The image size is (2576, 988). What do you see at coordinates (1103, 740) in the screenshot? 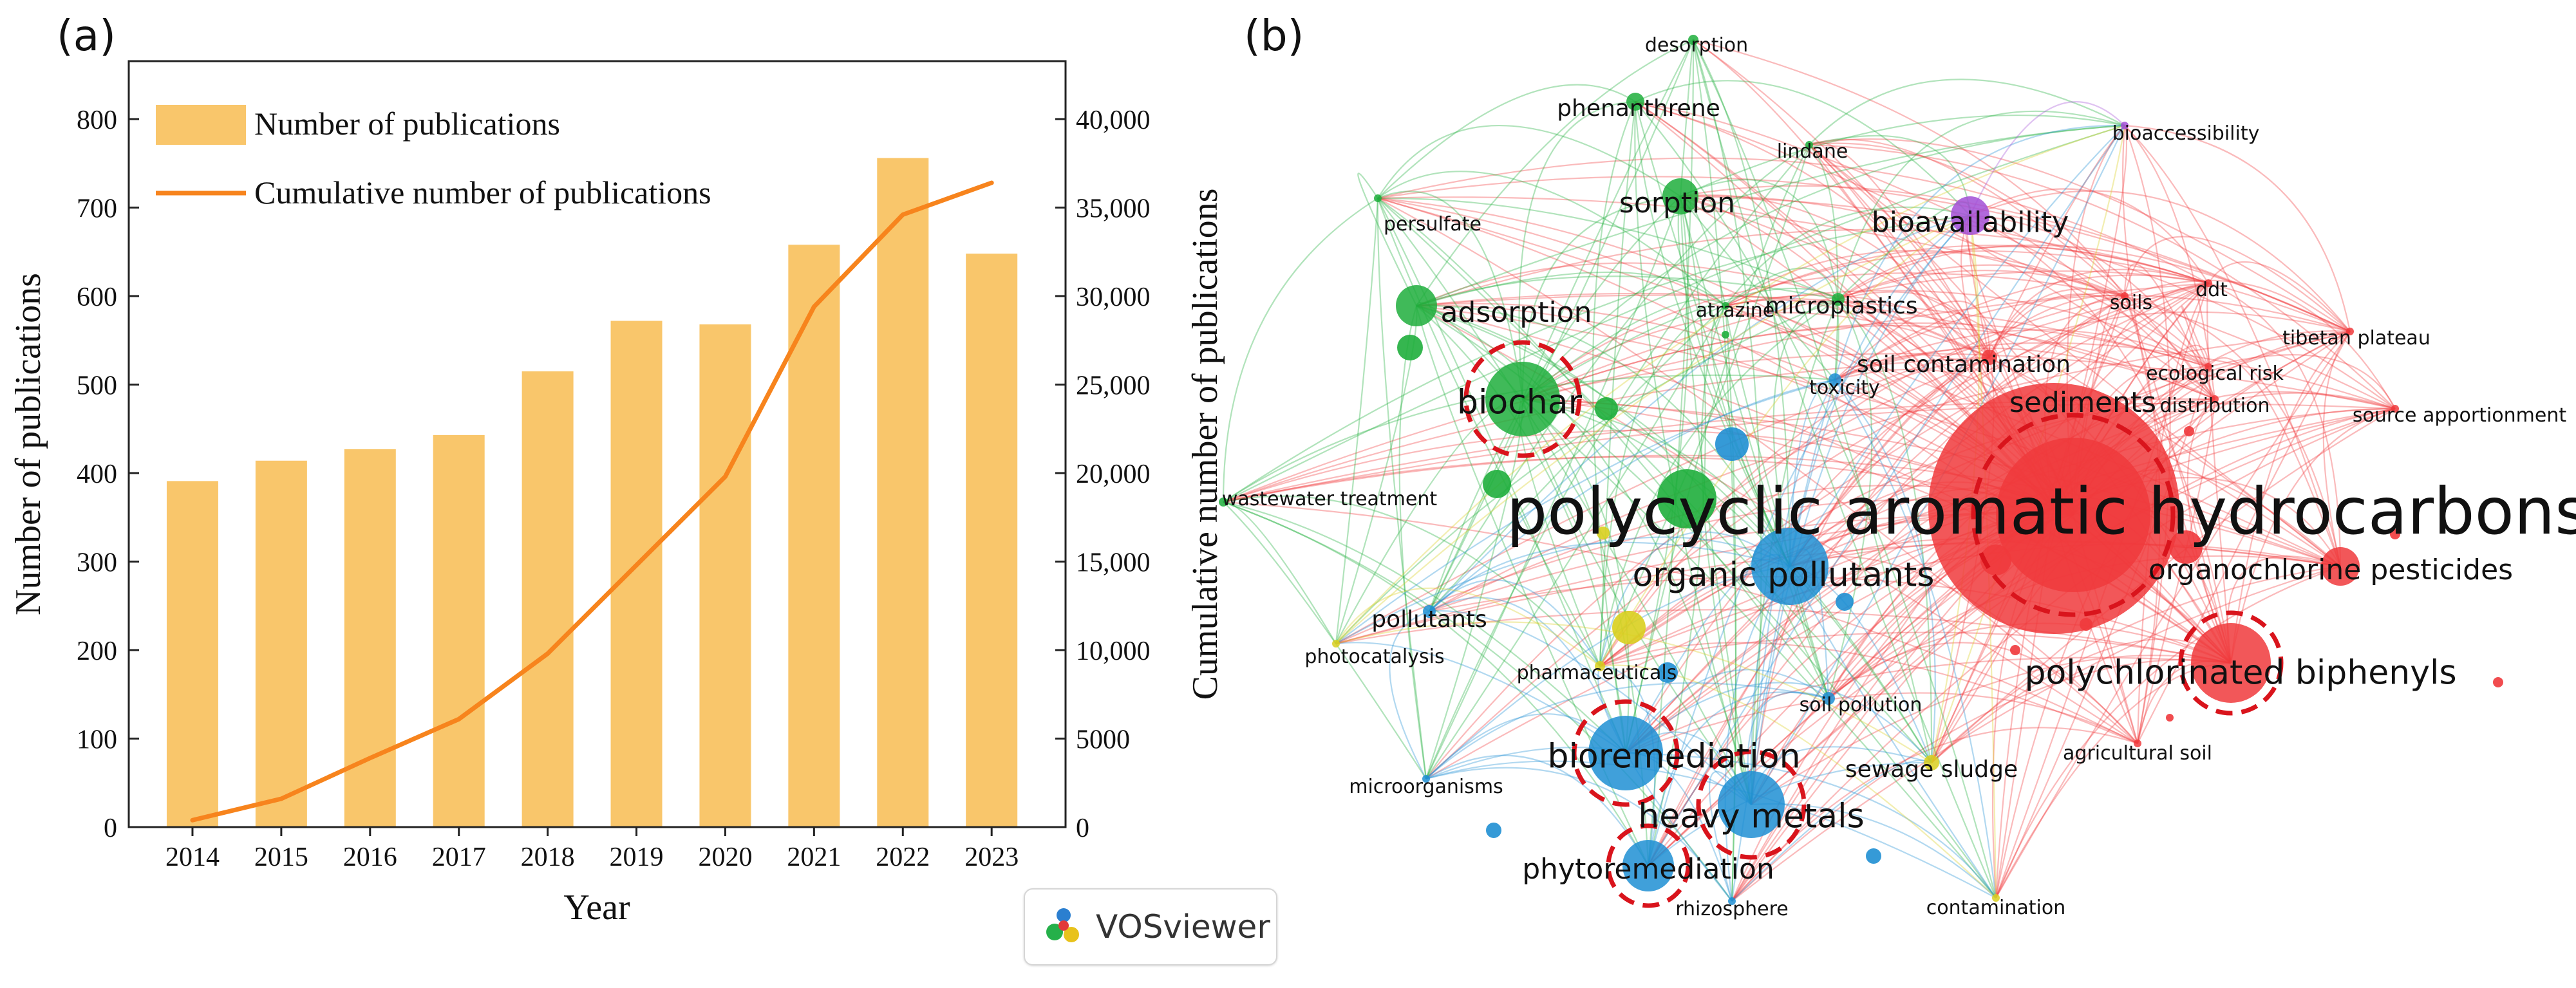
I see `right-tick-label: 5000` at bounding box center [1103, 740].